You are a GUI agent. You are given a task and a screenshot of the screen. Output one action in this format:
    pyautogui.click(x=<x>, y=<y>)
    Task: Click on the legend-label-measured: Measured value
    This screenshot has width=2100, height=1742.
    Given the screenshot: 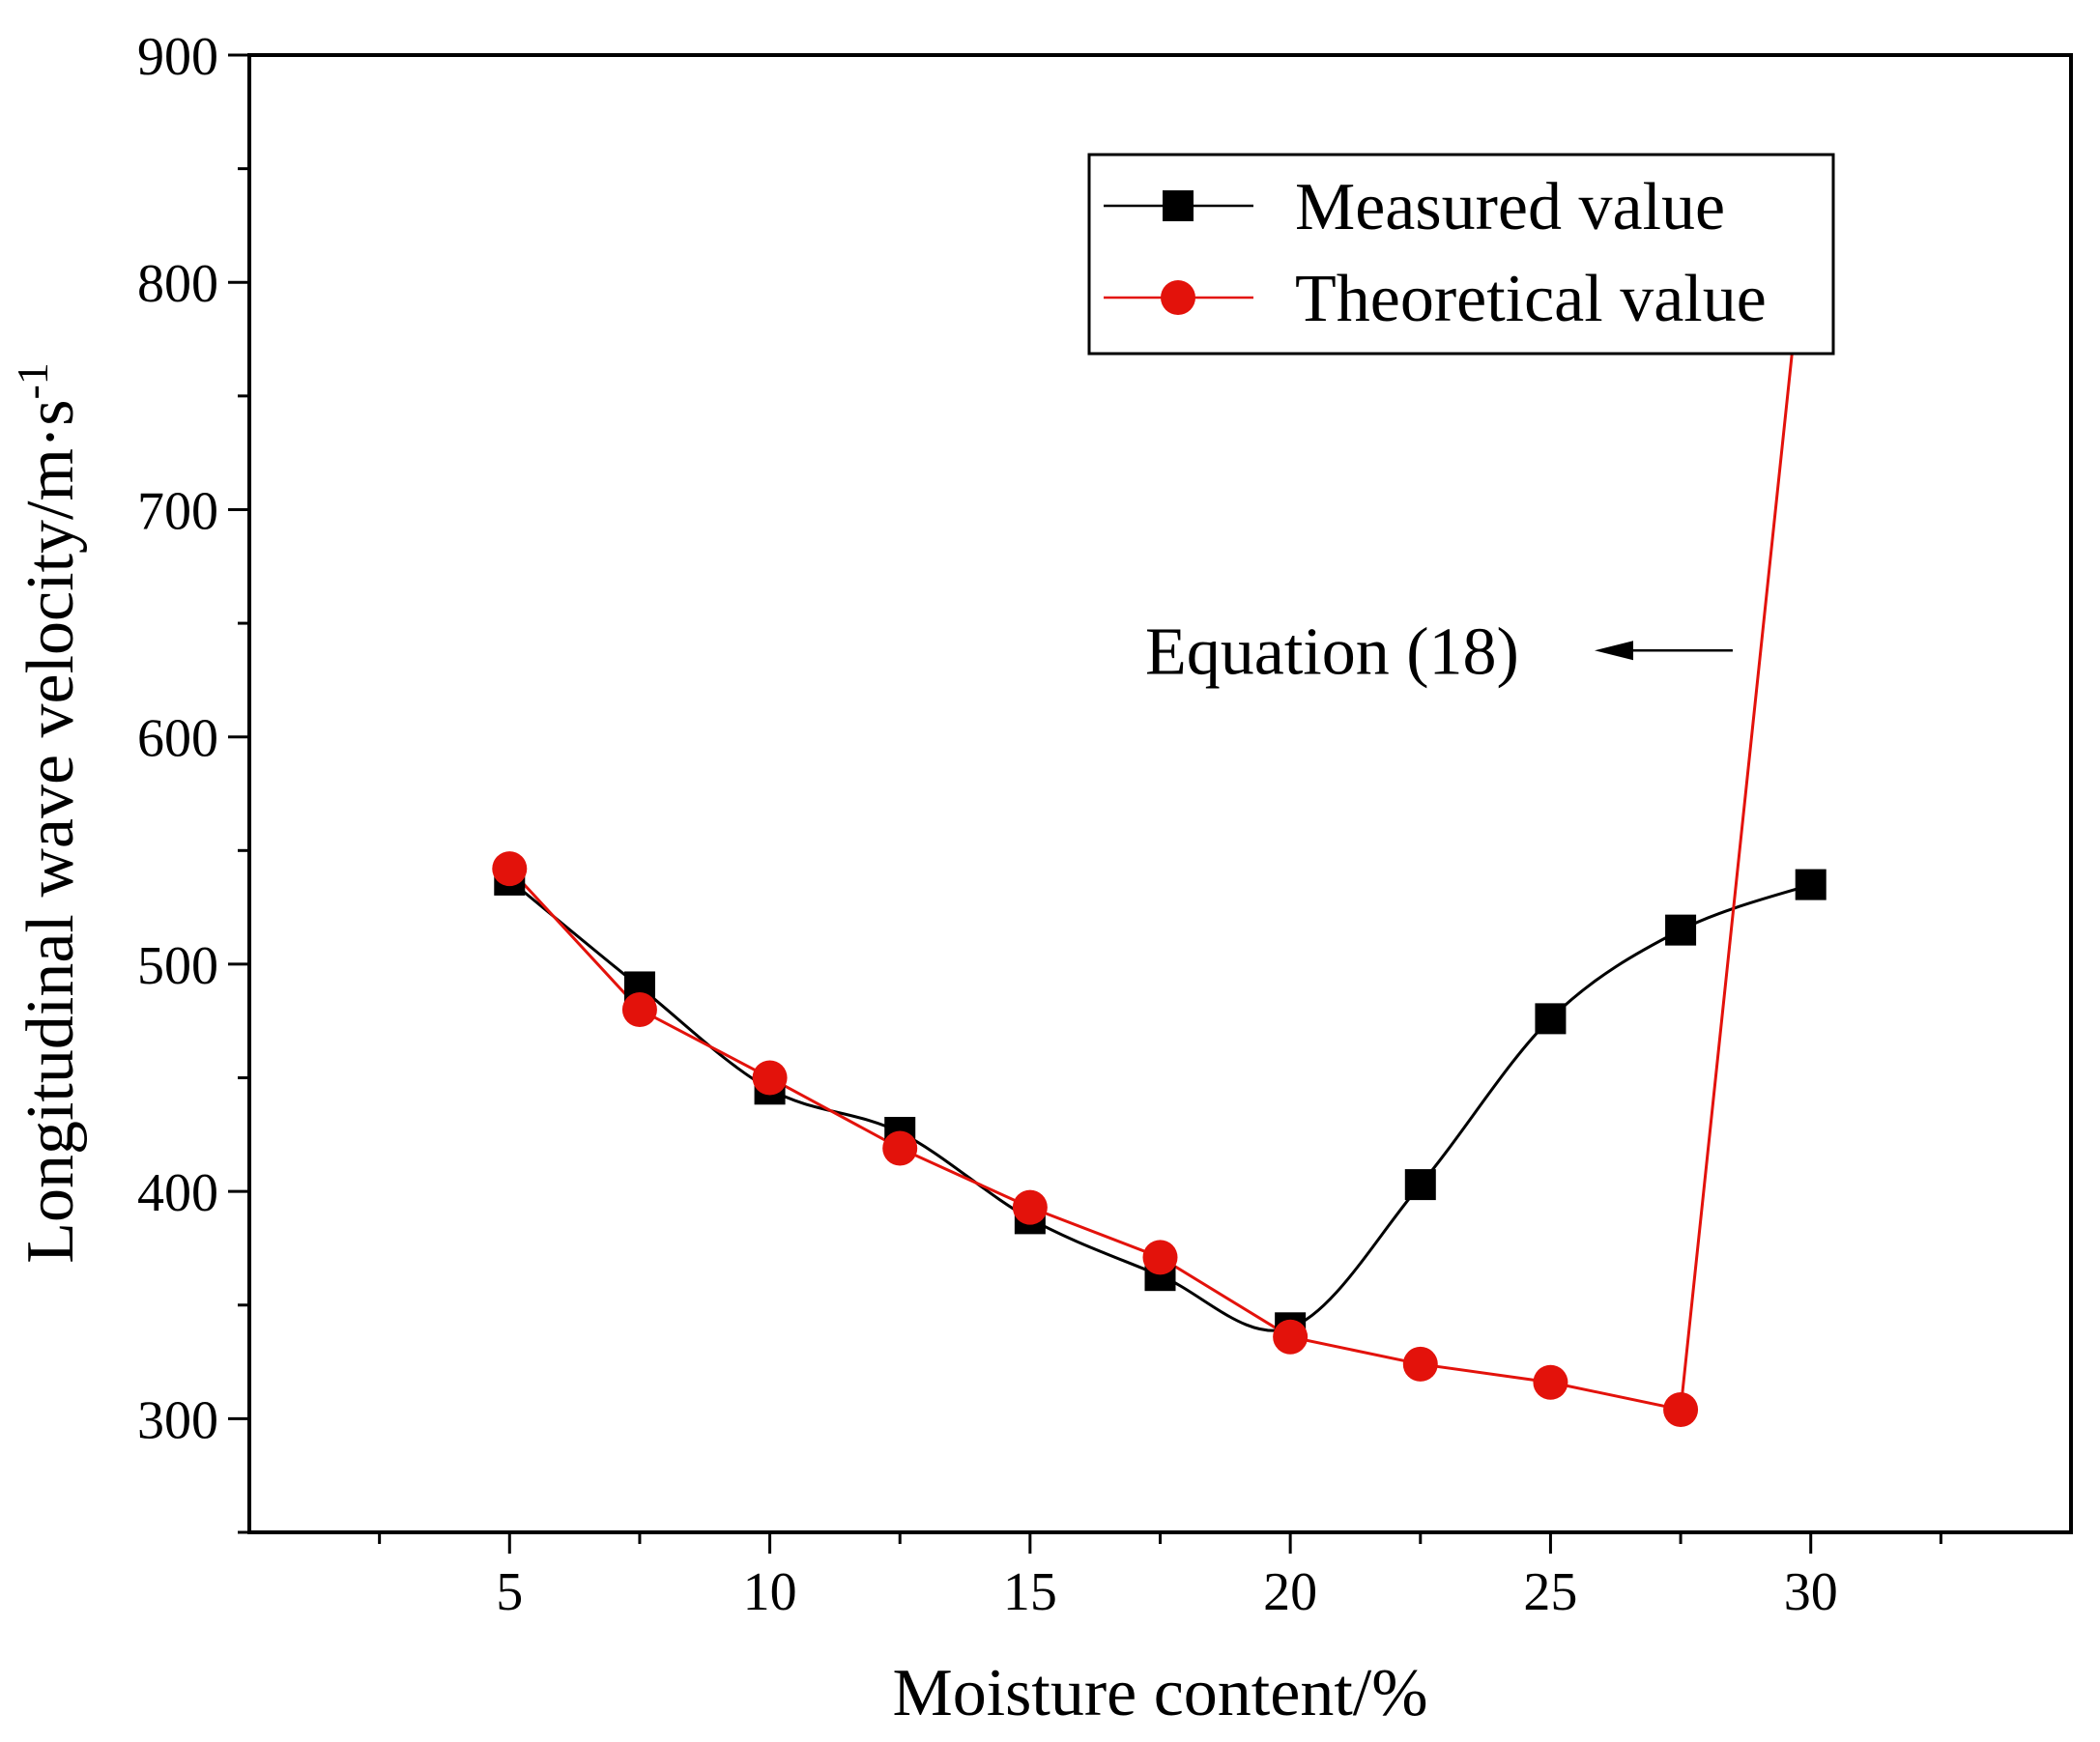 What is the action you would take?
    pyautogui.click(x=1510, y=207)
    